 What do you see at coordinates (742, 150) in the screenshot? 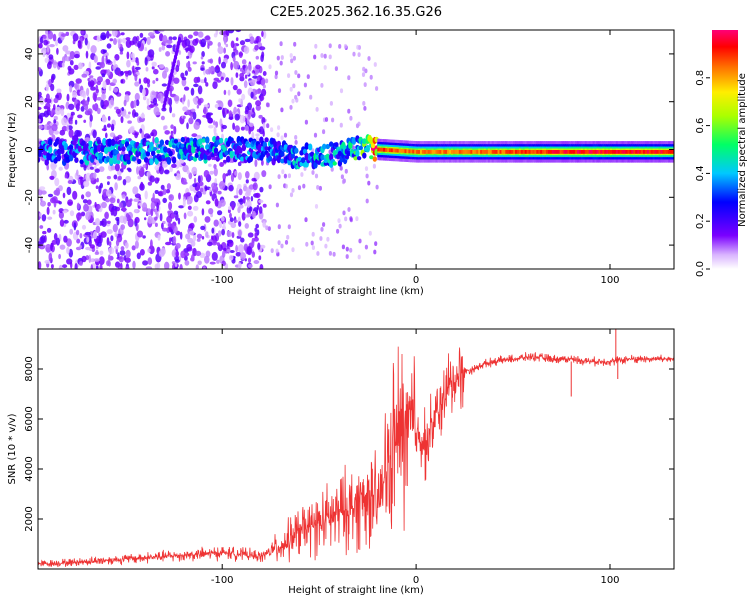
I see `colorbar-label: Normalized spectral amplitude` at bounding box center [742, 150].